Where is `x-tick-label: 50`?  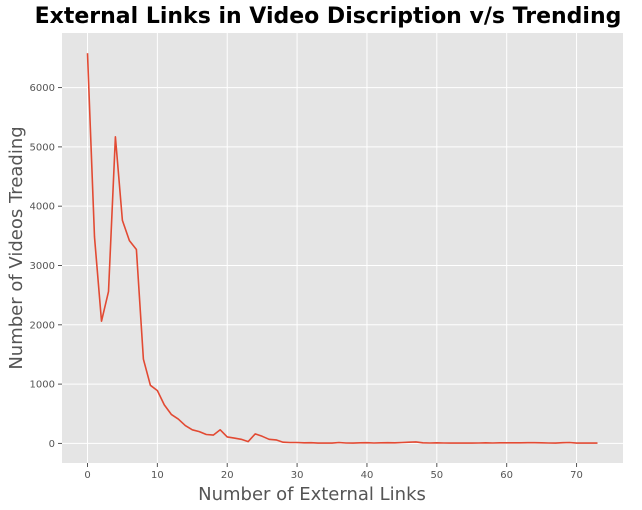
x-tick-label: 50 is located at coordinates (436, 475).